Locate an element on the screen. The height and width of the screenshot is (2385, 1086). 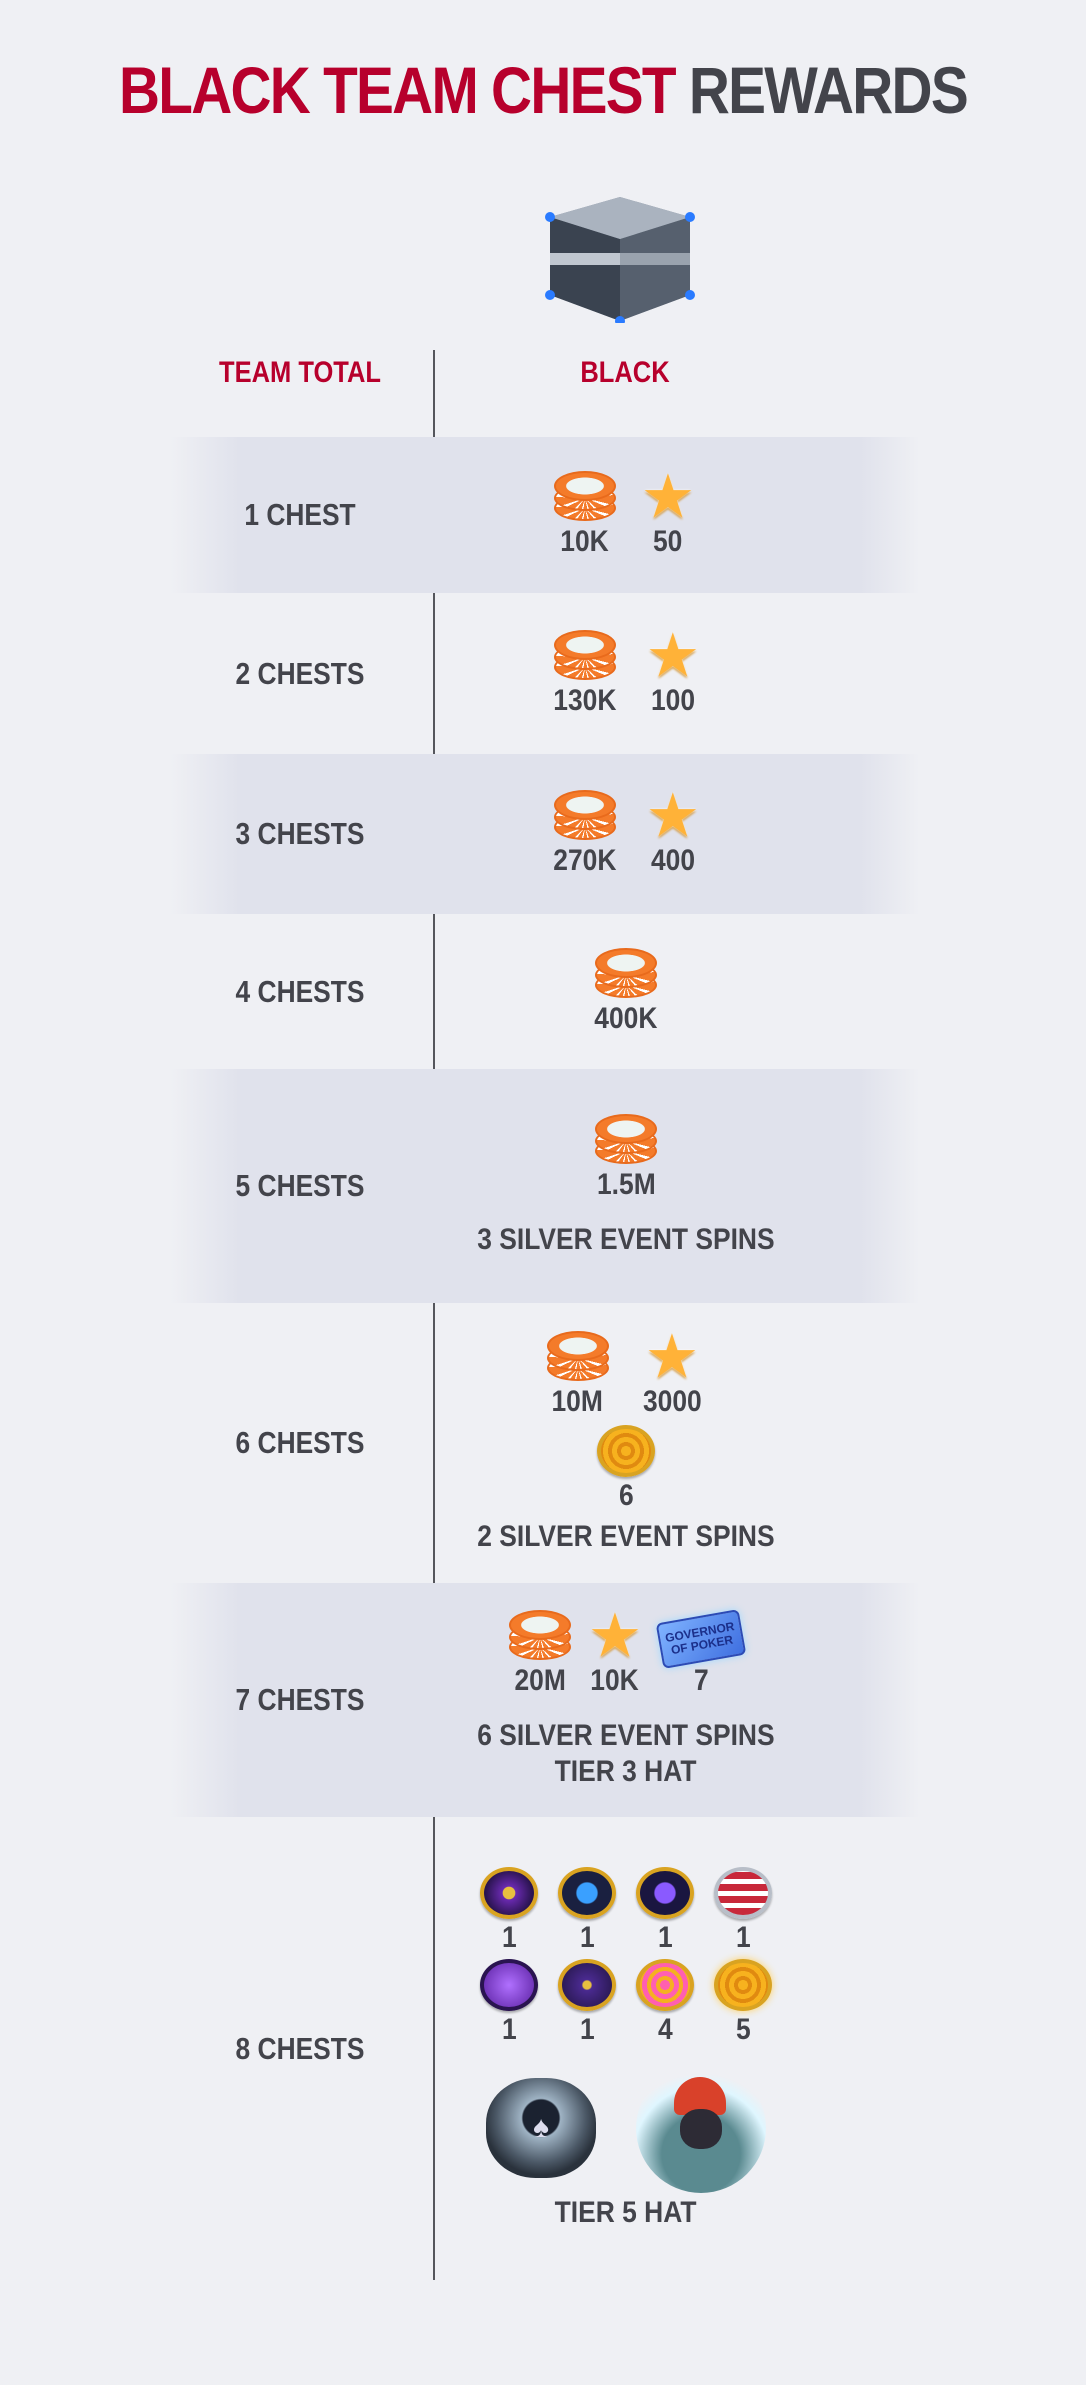
row-label: 2 CHESTS is located at coordinates (300, 673).